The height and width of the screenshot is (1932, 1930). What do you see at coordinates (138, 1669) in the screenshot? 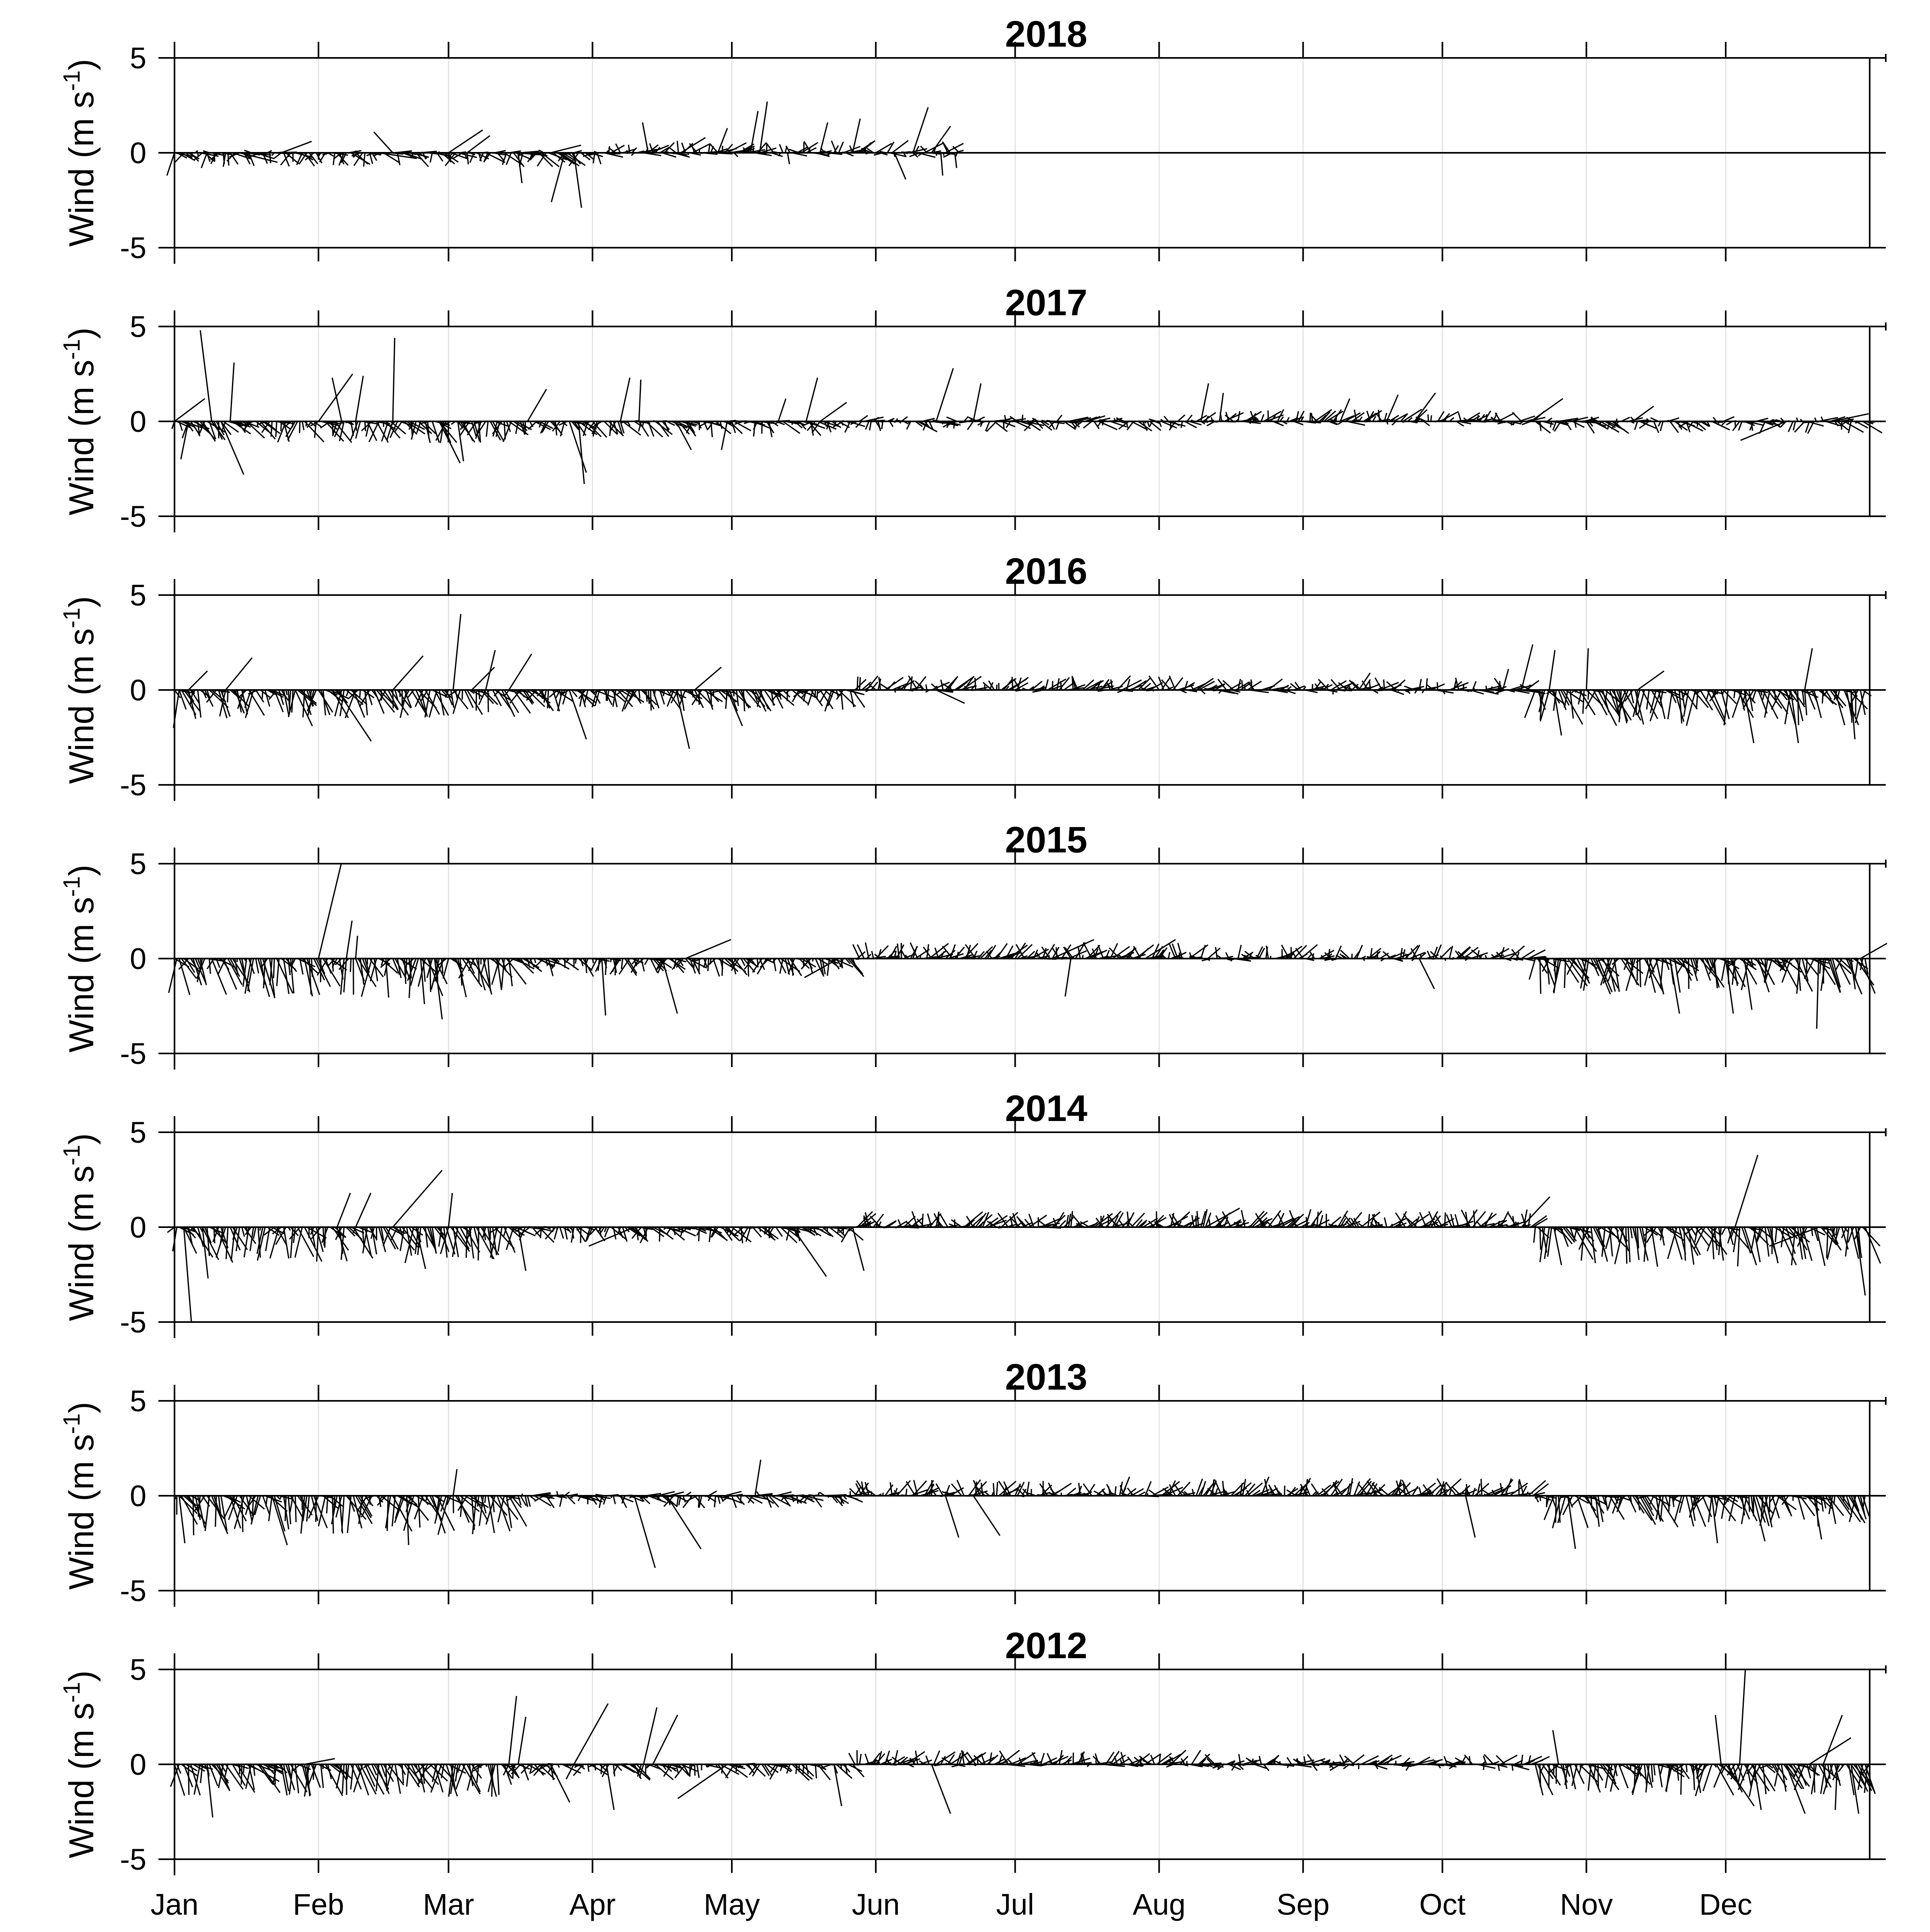
I see `y-tick-label: 5` at bounding box center [138, 1669].